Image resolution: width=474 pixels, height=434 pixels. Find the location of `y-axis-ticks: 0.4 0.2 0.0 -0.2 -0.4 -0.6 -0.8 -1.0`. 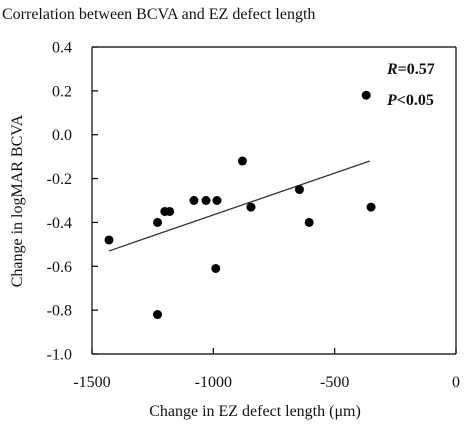

y-axis-ticks: 0.4 0.2 0.0 -0.2 -0.4 -0.6 -0.8 -1.0 is located at coordinates (72, 202).